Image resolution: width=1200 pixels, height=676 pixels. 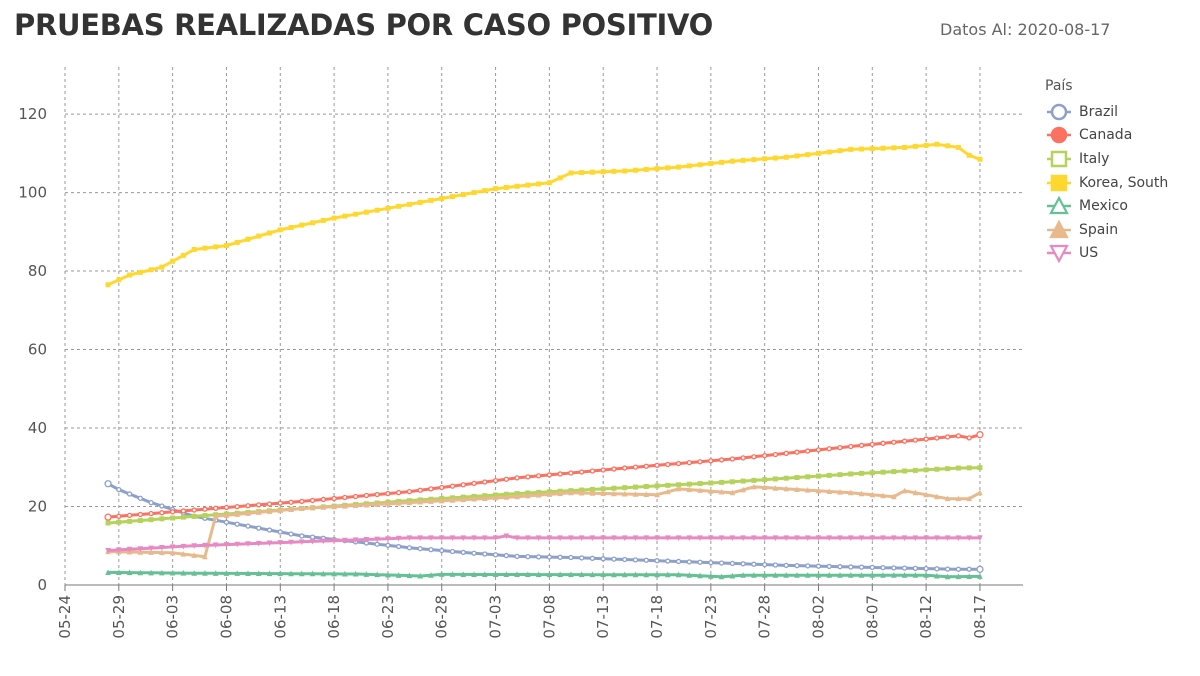 I want to click on x-tick-label: 06-03, so click(x=173, y=617).